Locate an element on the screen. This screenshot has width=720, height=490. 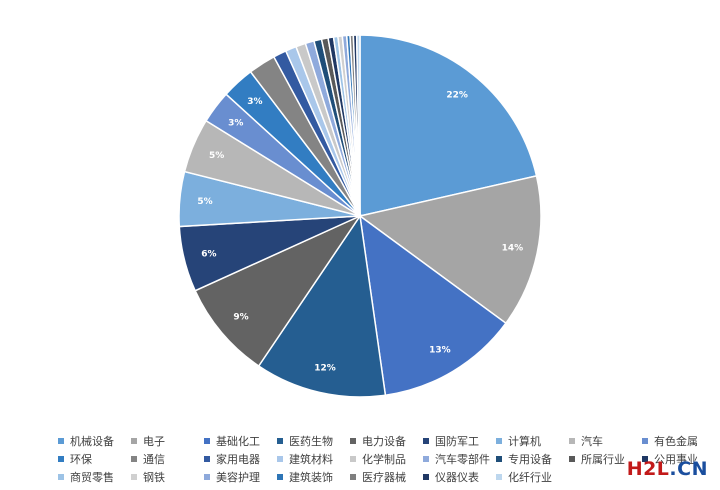
legend-label: 电子 is located at coordinates (154, 441).